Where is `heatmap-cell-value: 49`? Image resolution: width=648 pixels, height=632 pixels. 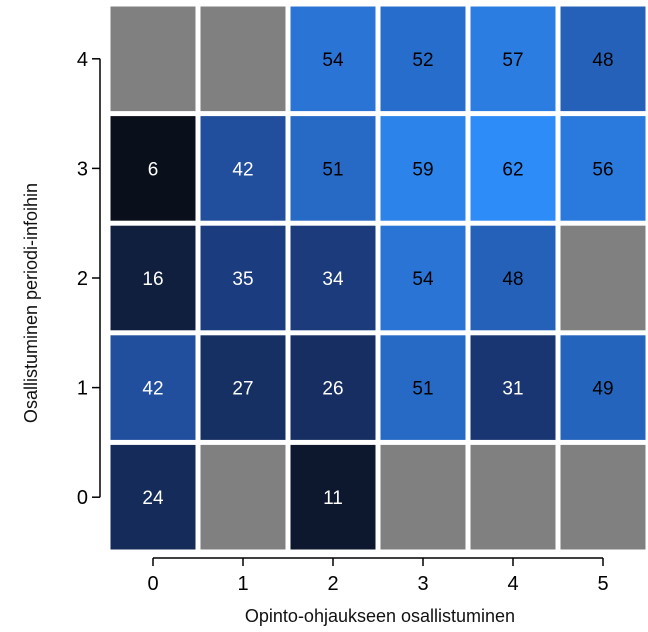
heatmap-cell-value: 49 is located at coordinates (602, 389).